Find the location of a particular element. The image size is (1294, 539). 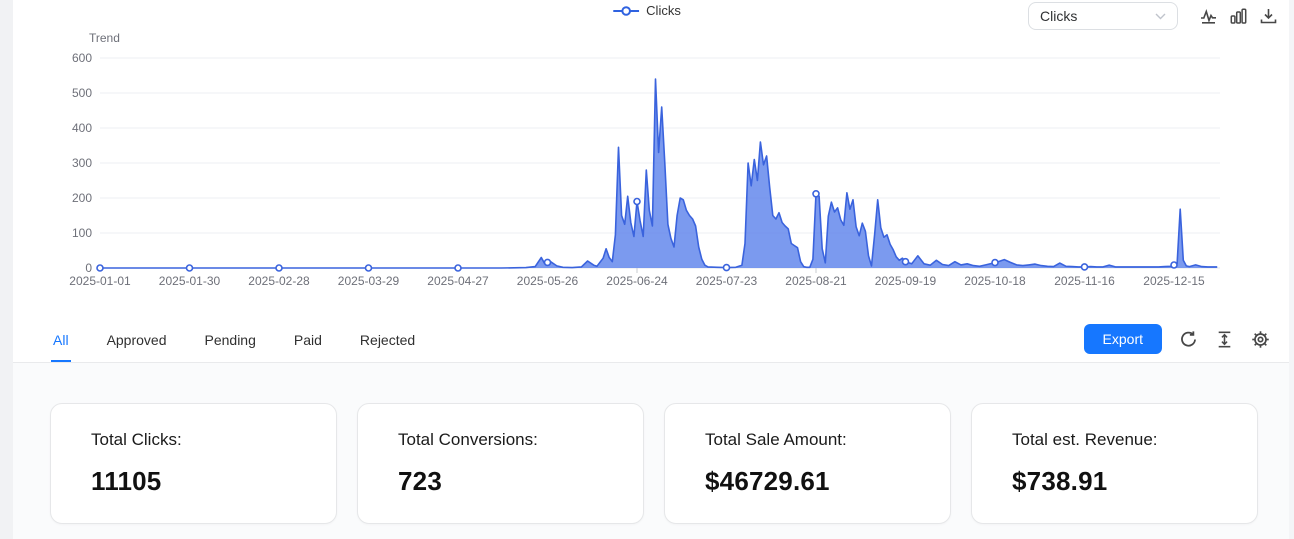

svg-text: 2025-03-29 is located at coordinates (369, 281).